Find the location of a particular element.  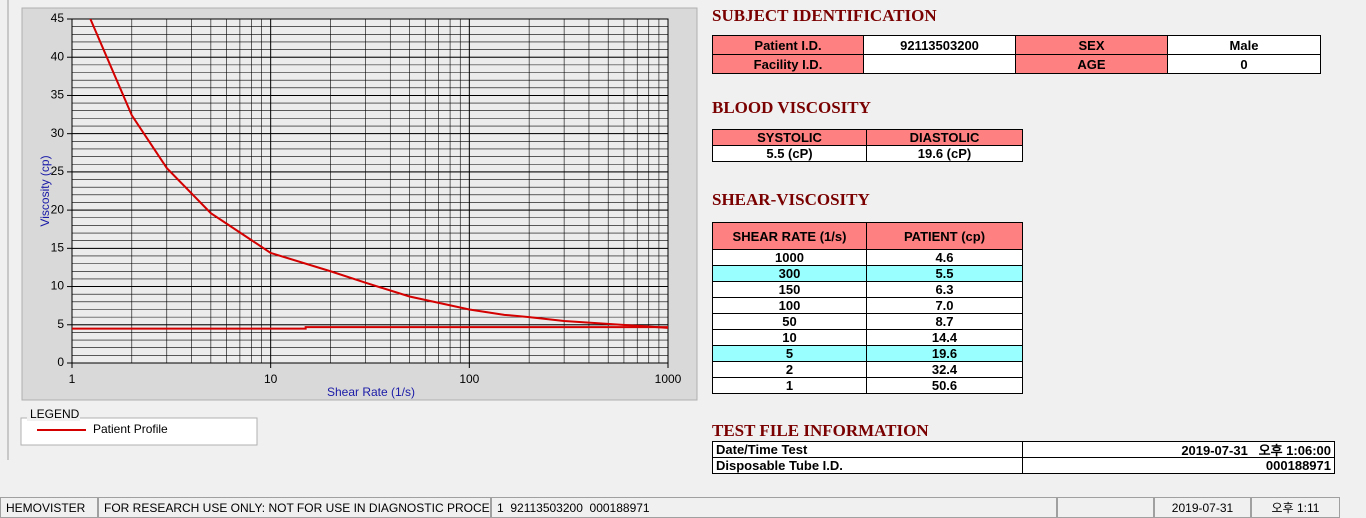

status-bar-panel: 오후 1:11 is located at coordinates (1295, 507).